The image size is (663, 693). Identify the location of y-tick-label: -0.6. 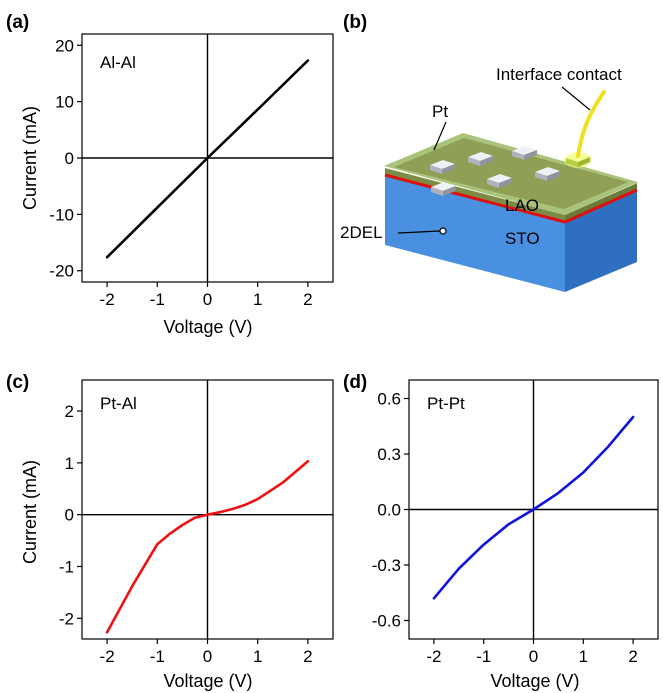
(386, 621).